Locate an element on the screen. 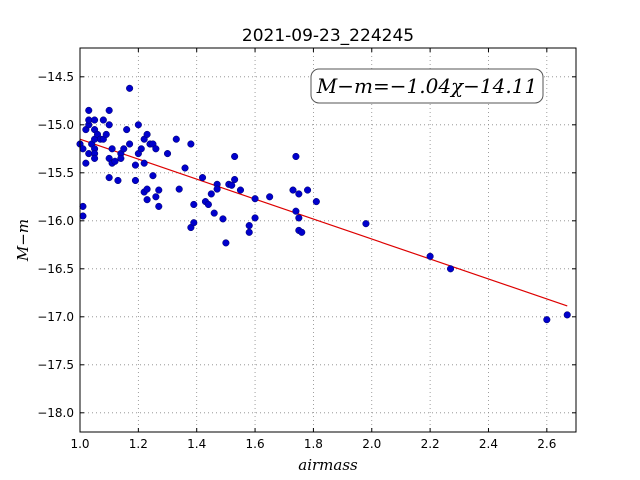  y-tick-label: −18.0 is located at coordinates (55, 413).